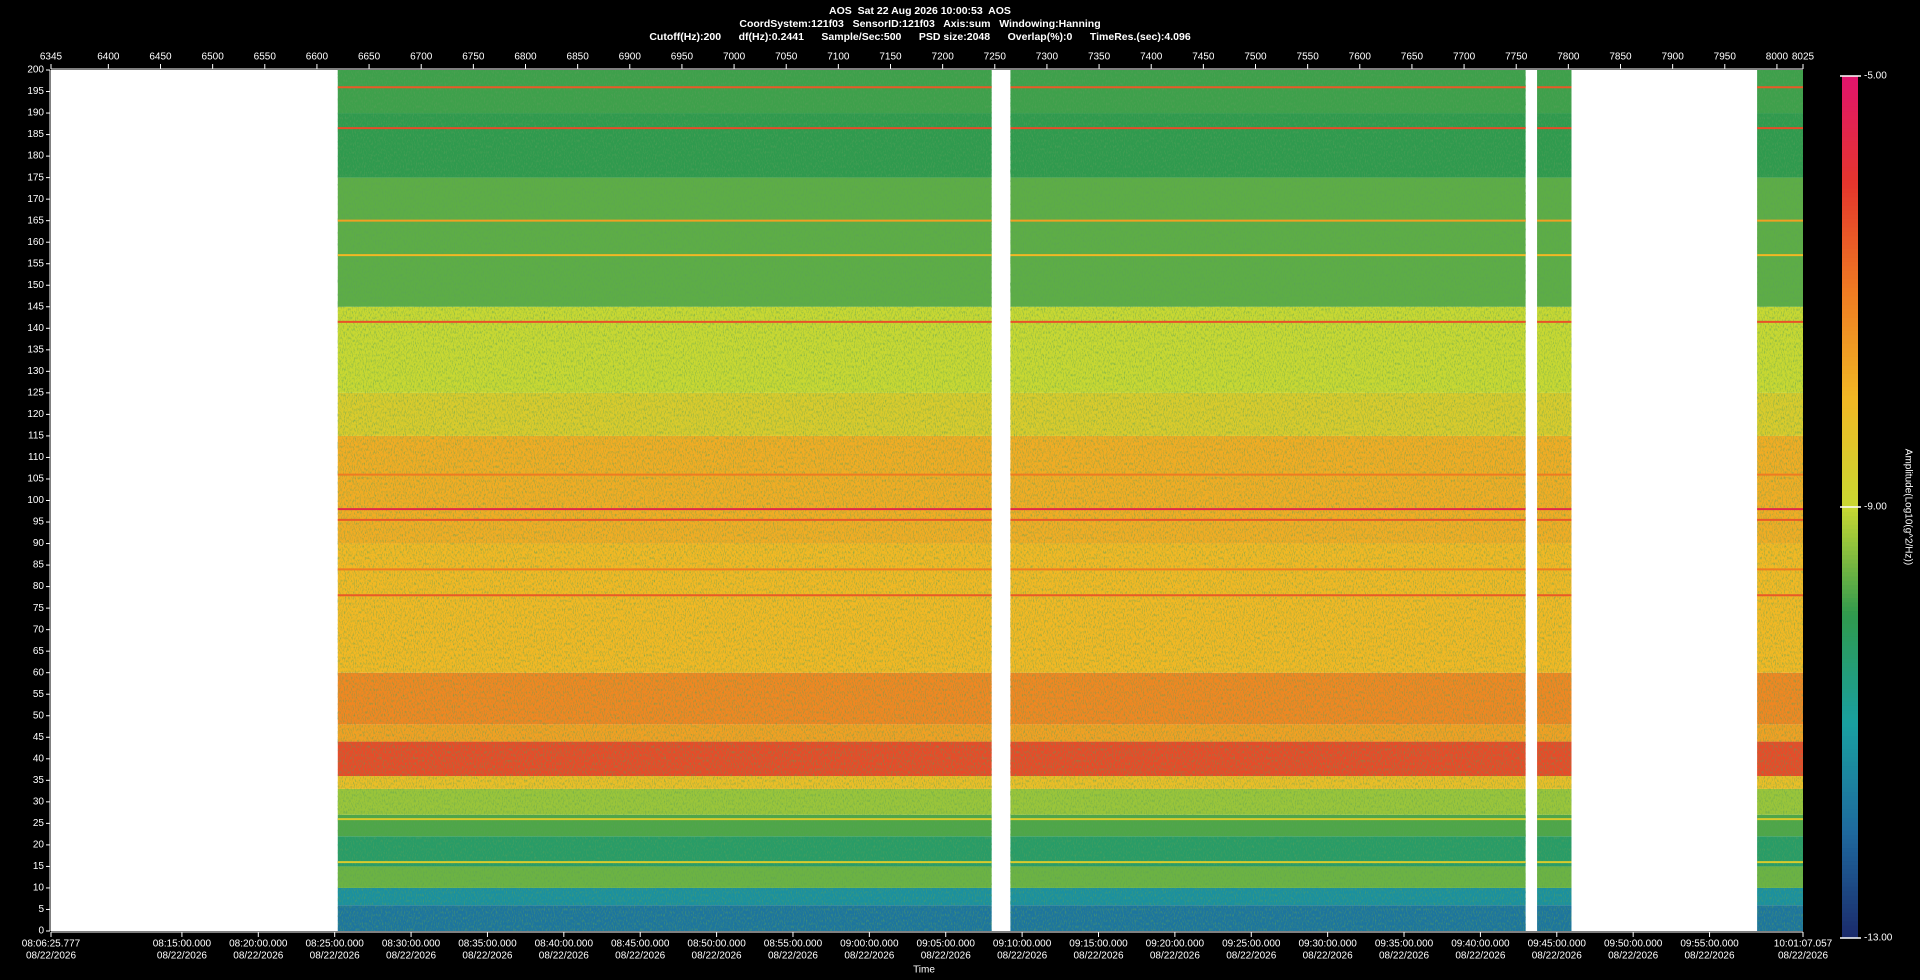  What do you see at coordinates (265, 57) in the screenshot?
I see `top-tick-label: 6550` at bounding box center [265, 57].